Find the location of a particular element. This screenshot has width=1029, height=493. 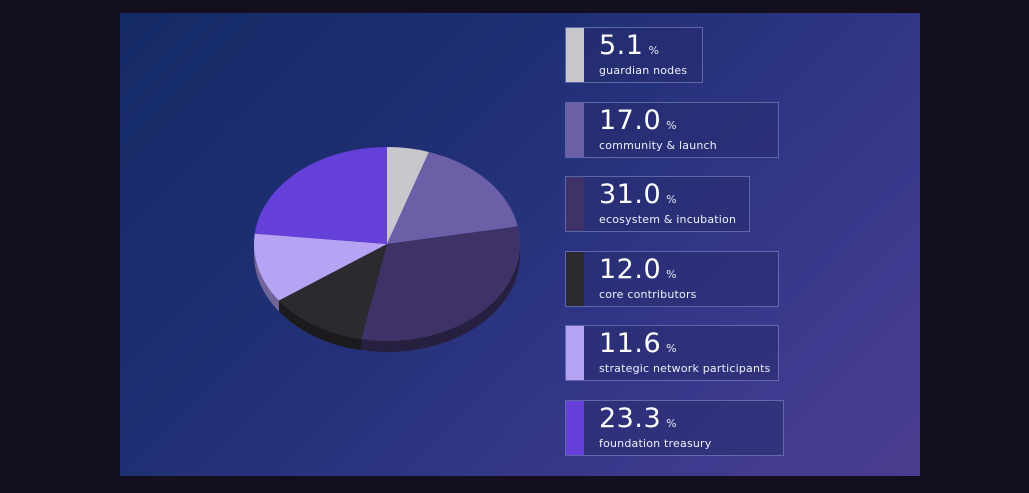

legend-value: 23.3 is located at coordinates (630, 418).